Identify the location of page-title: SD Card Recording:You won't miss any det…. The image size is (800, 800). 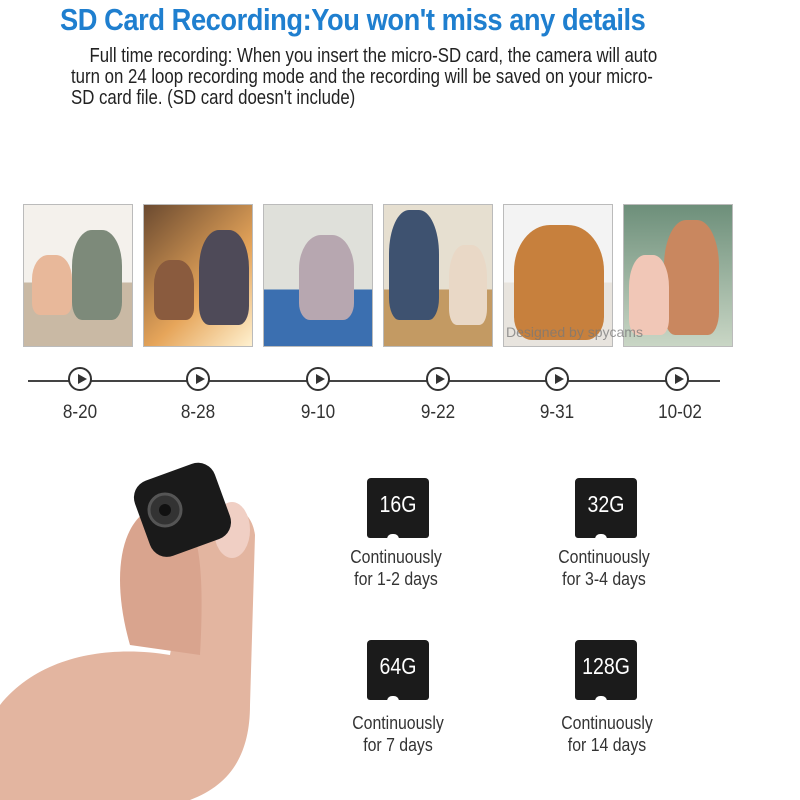
(353, 19).